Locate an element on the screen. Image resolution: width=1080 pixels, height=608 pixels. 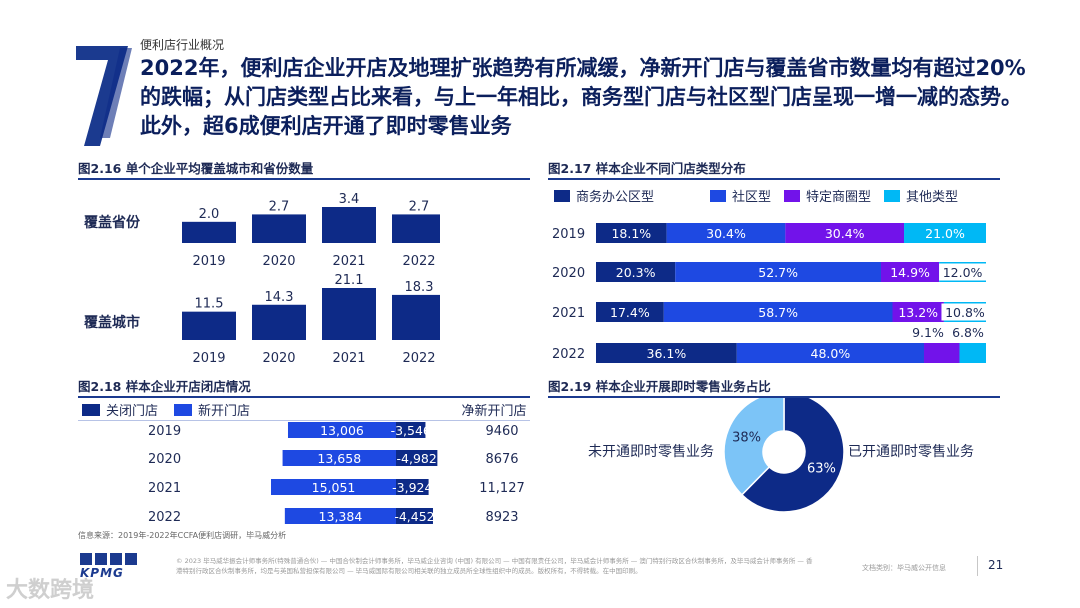
fig218-close-label: -4,982 is located at coordinates (417, 458).